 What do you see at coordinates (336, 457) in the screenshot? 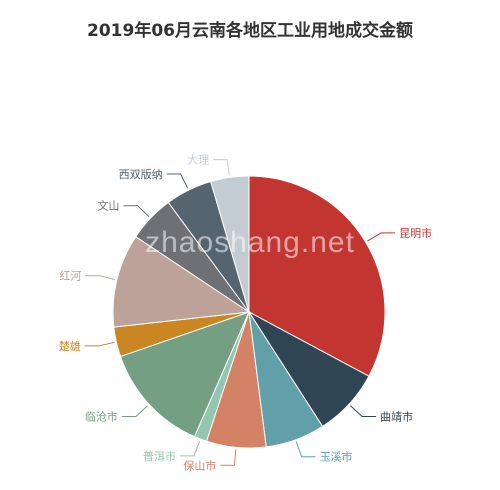
I see `slice-label-2: 玉溪市` at bounding box center [336, 457].